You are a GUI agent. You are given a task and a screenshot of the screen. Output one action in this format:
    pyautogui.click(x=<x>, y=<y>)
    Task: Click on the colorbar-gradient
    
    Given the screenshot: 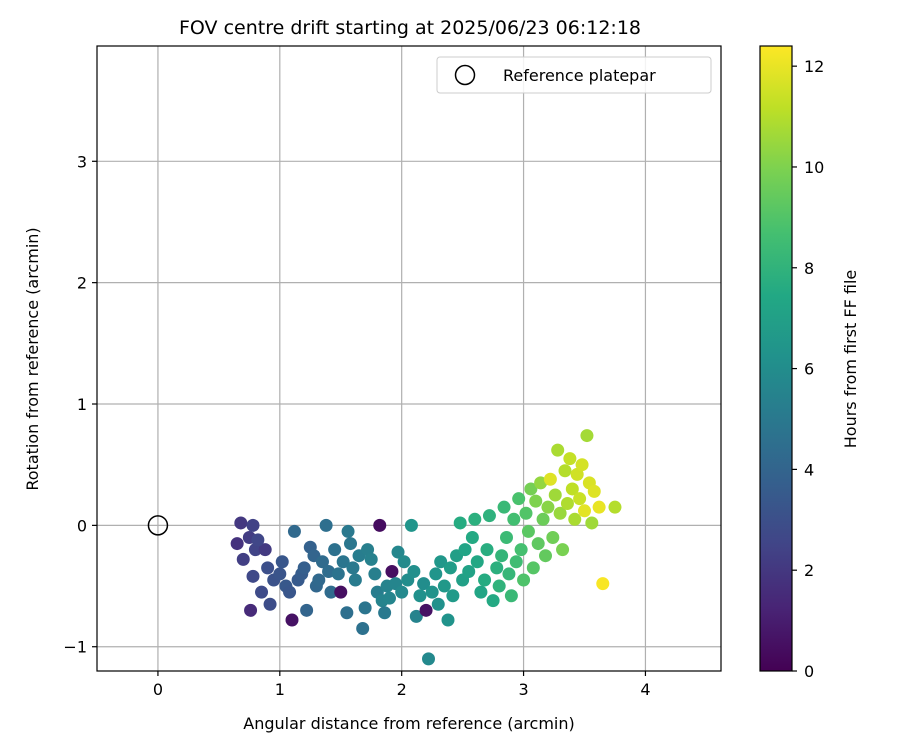 What is the action you would take?
    pyautogui.click(x=776, y=358)
    